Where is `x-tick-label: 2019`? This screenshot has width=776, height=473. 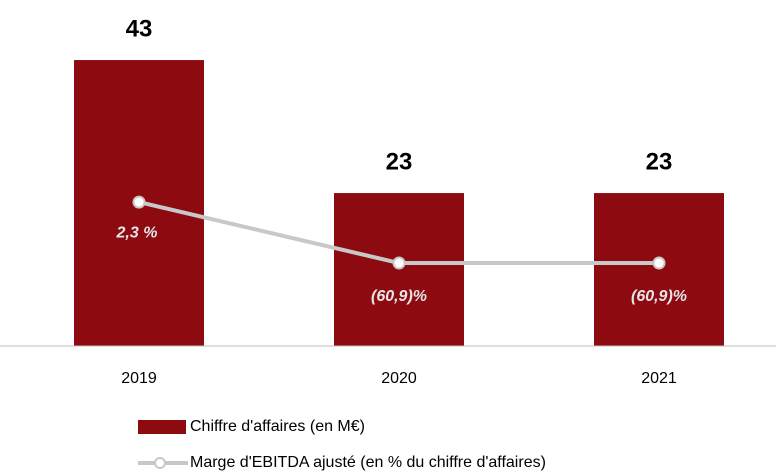
x-tick-label: 2019 is located at coordinates (139, 378).